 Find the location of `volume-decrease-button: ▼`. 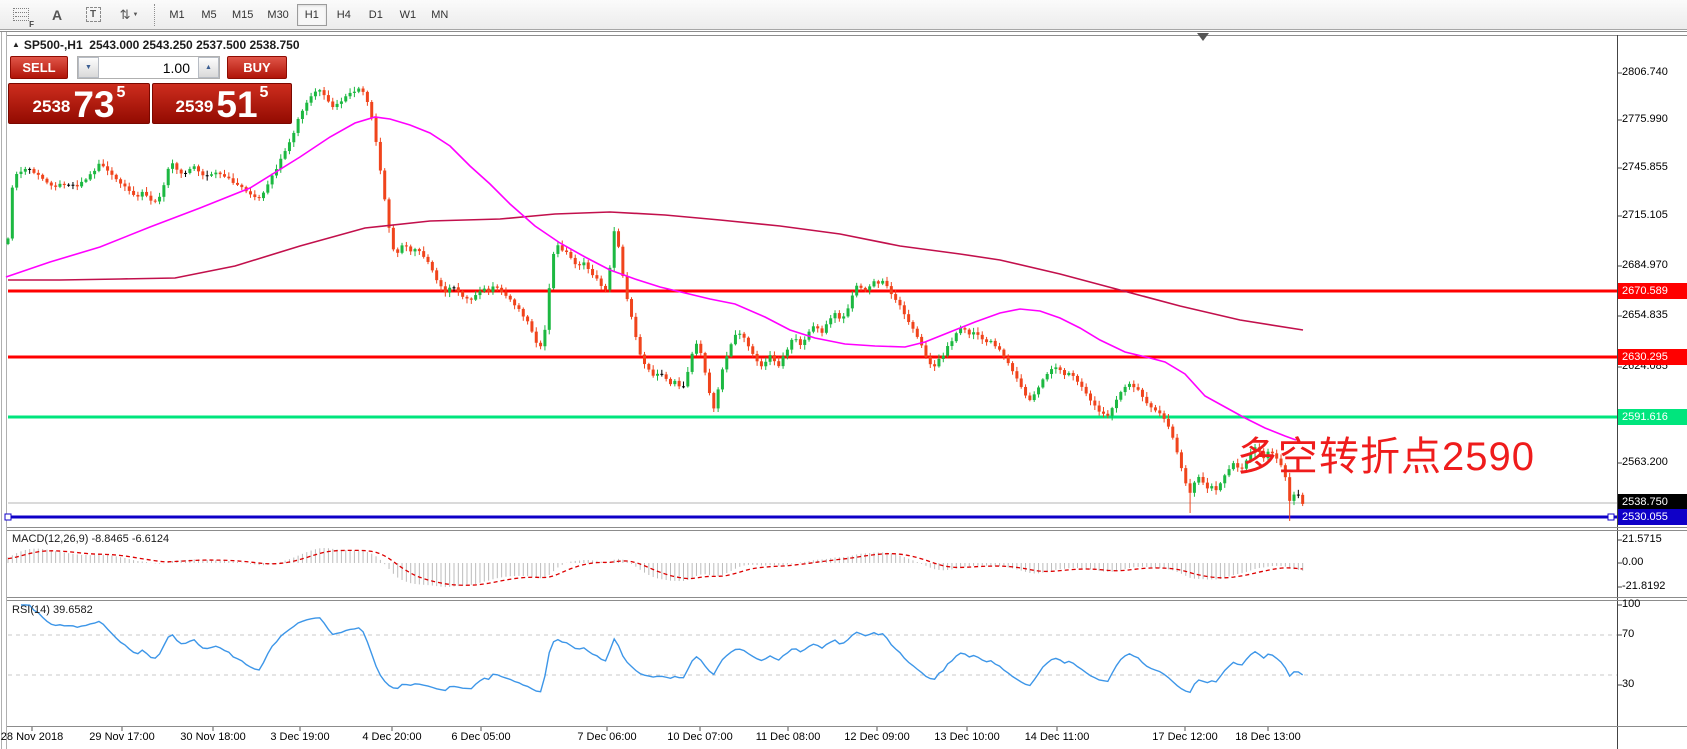

volume-decrease-button: ▼ is located at coordinates (88, 67).